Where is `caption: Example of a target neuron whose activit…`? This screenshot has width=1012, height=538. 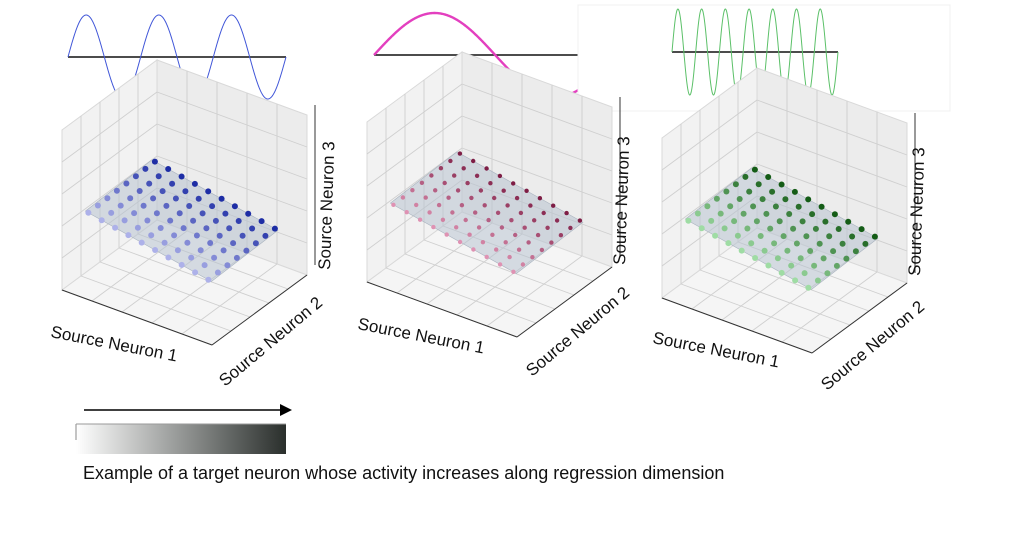 caption: Example of a target neuron whose activit… is located at coordinates (403, 473).